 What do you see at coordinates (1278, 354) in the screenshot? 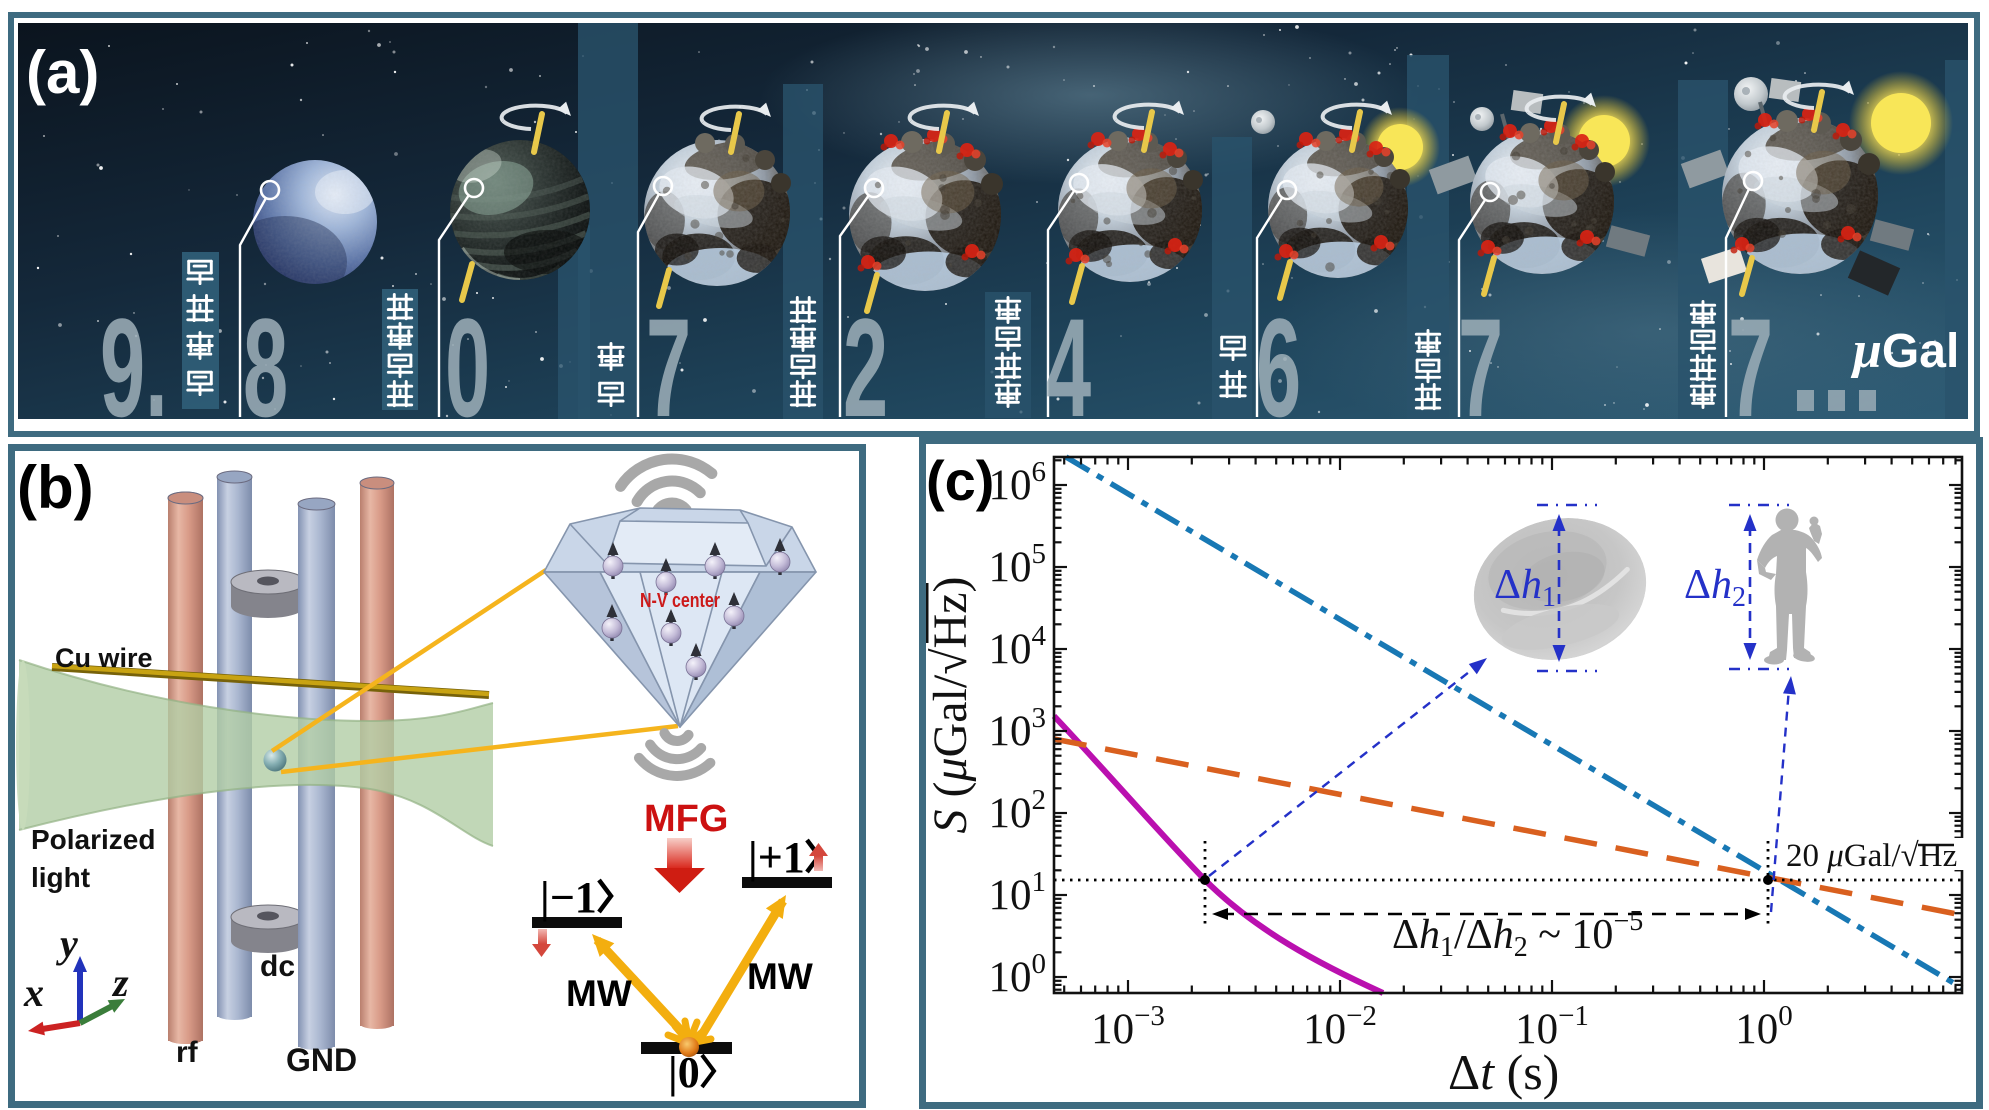
I see `svg-text: 6` at bounding box center [1278, 354].